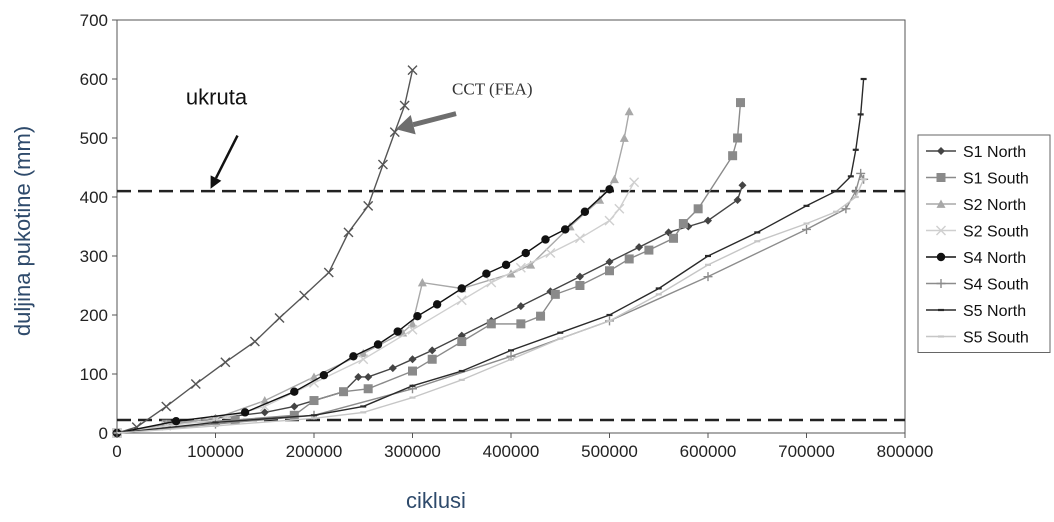 The width and height of the screenshot is (1054, 522). What do you see at coordinates (492, 89) in the screenshot?
I see `annotation-cct-fea: CCT (FEA)` at bounding box center [492, 89].